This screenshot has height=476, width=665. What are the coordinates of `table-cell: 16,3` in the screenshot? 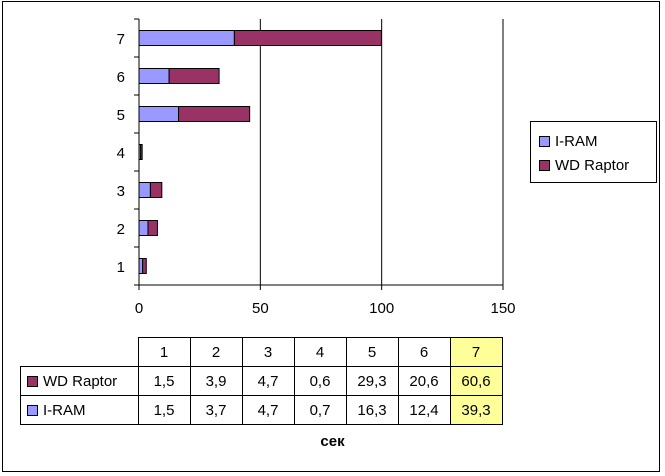 It's located at (372, 410).